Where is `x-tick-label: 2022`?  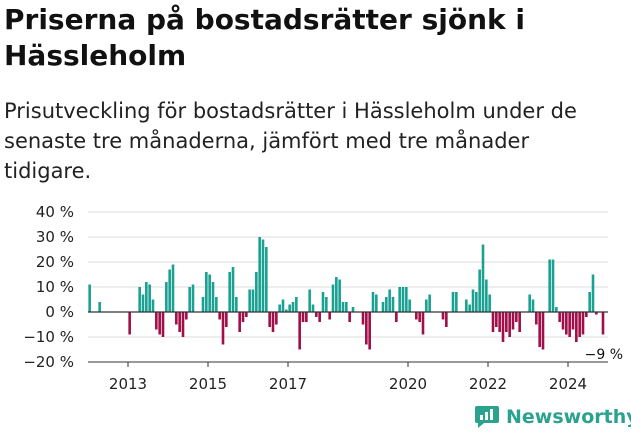 x-tick-label: 2022 is located at coordinates (488, 384).